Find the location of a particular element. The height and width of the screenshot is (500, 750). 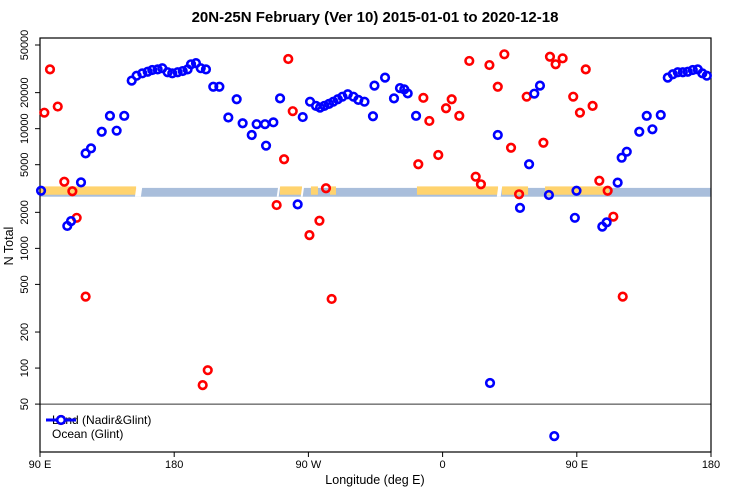

legend-label-land: Land (Nadir&Glint) is located at coordinates (102, 420).